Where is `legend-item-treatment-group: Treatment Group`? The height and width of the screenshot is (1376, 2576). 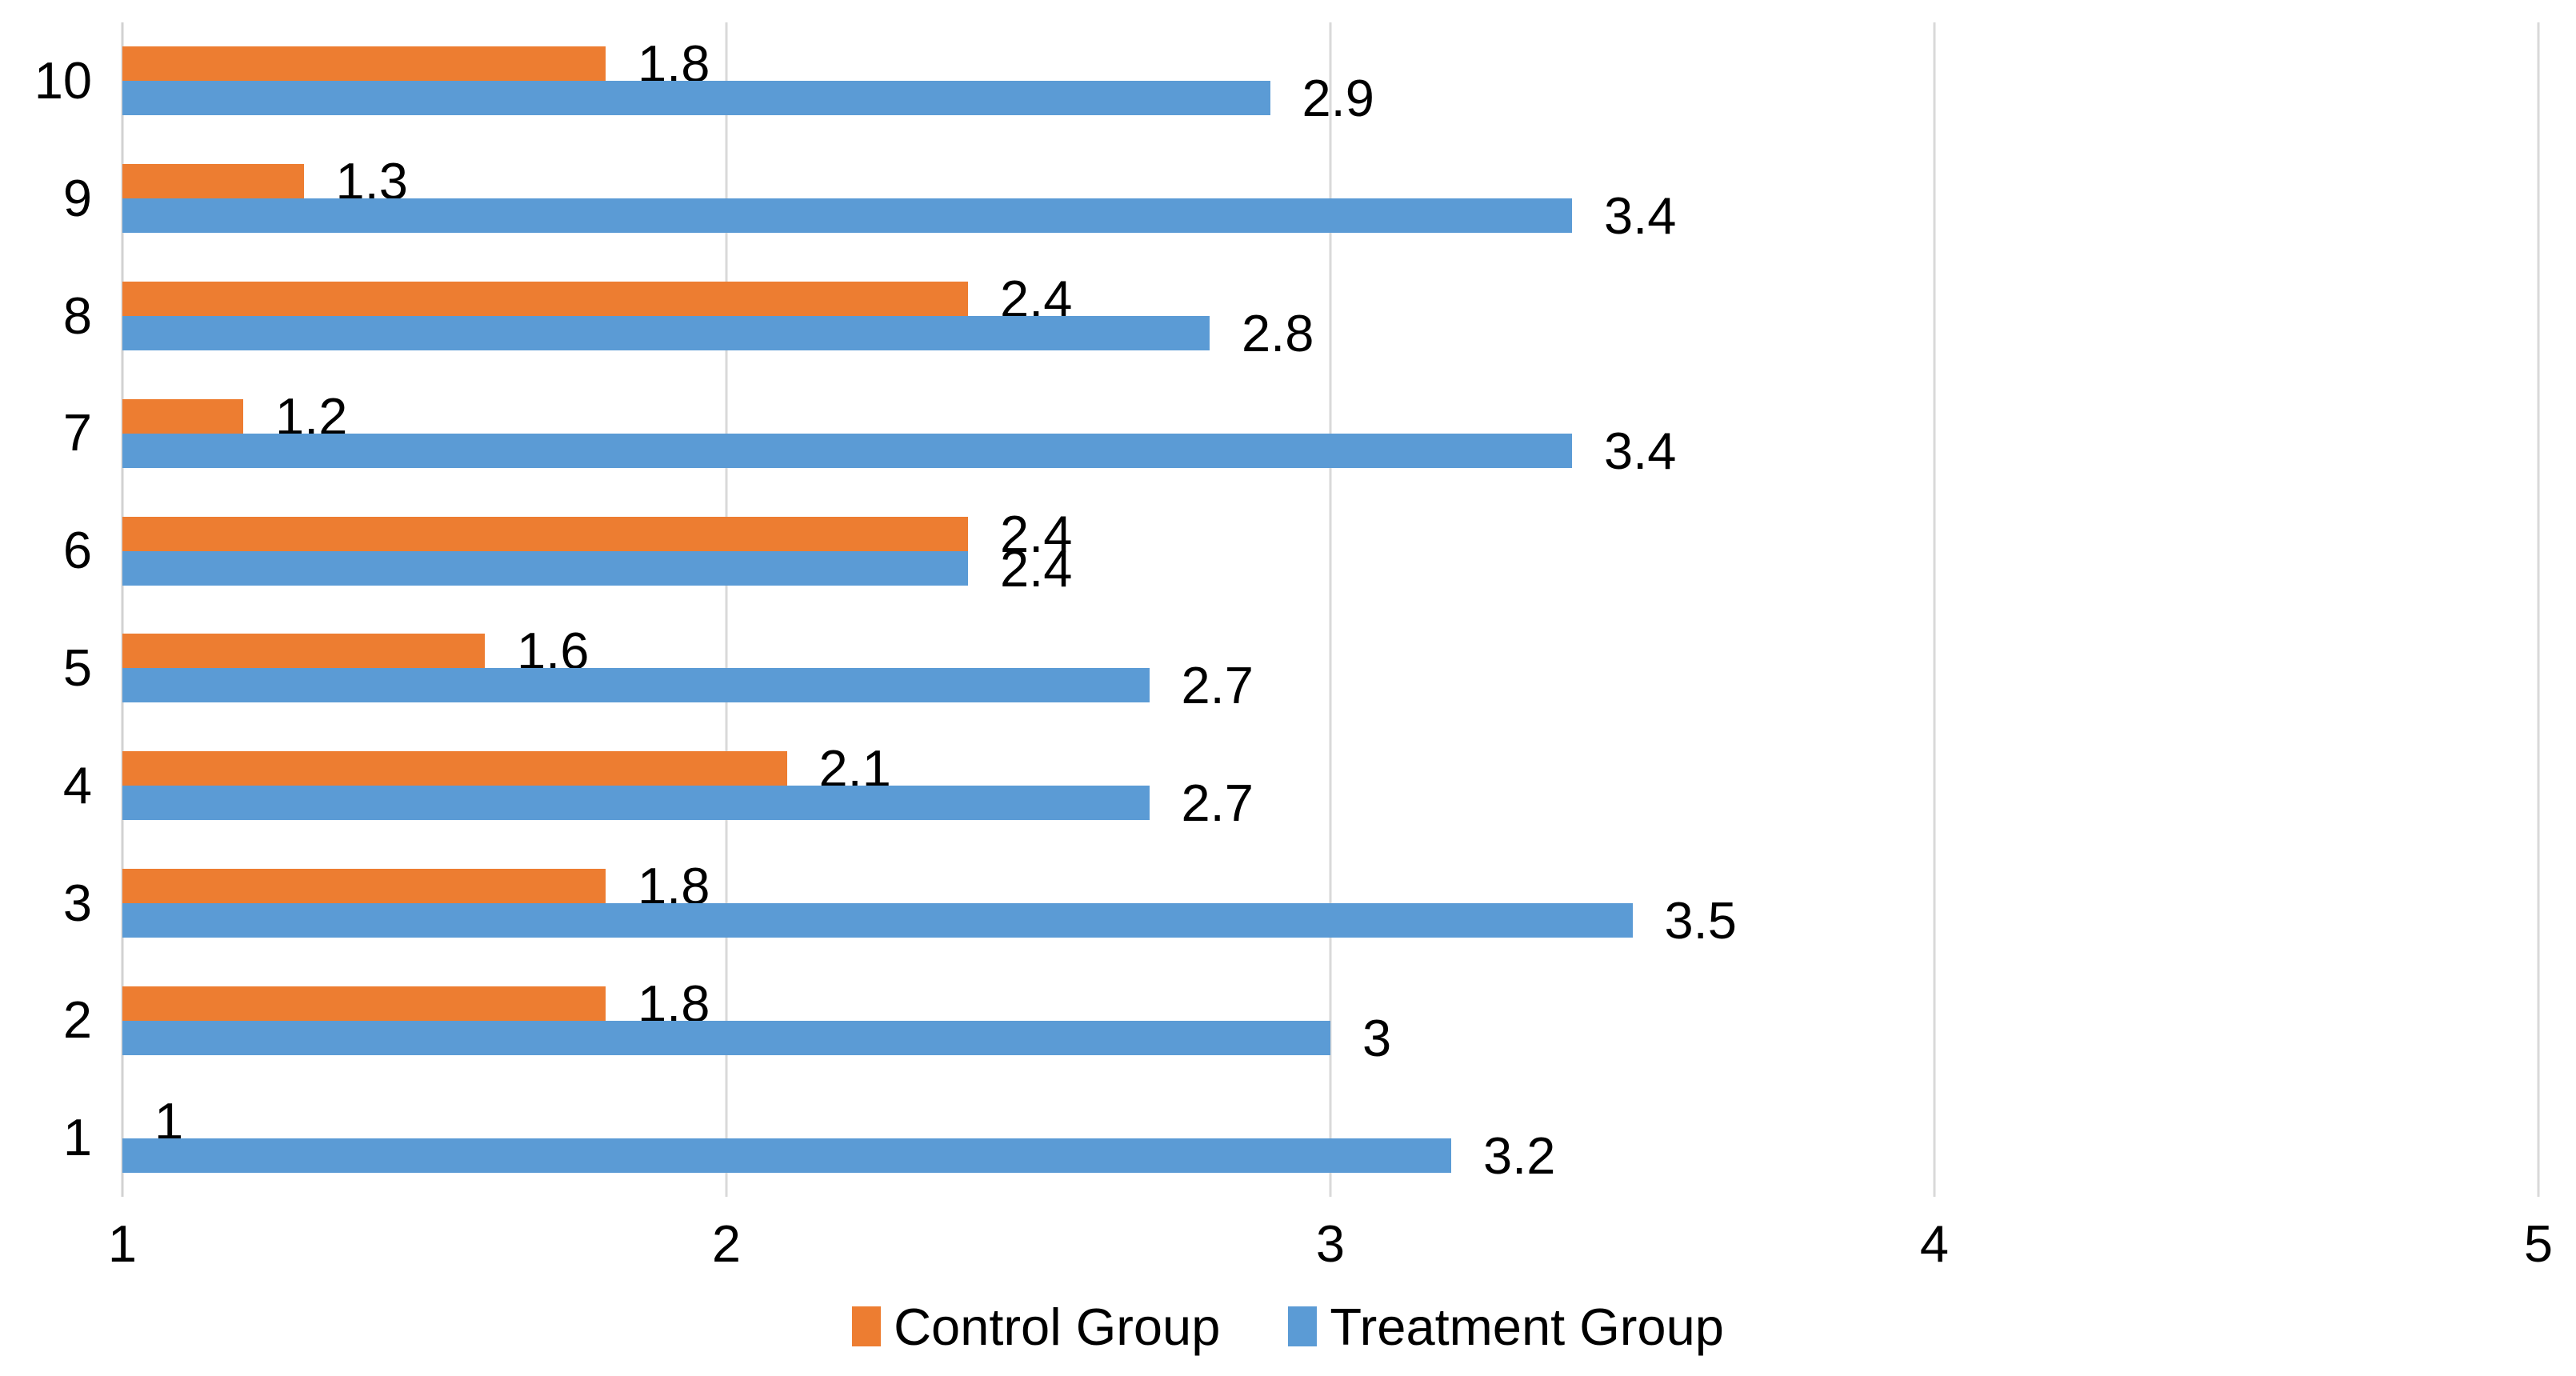
legend-item-treatment-group: Treatment Group is located at coordinates (1506, 1327).